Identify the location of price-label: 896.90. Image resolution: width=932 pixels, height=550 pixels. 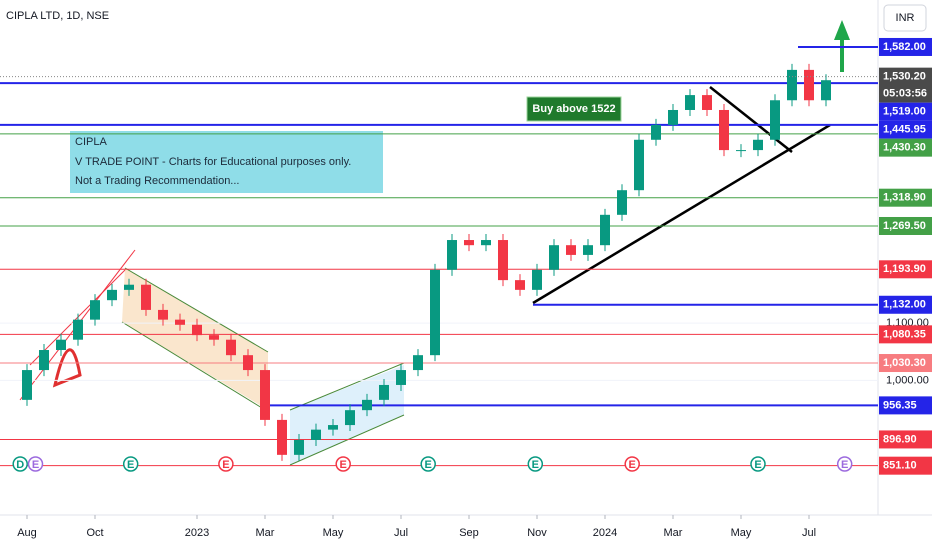
(900, 439).